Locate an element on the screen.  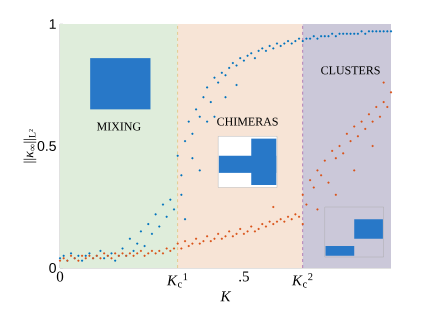
y-axis-title: ||κ$_{∞}$||$_{L²}$ is located at coordinates (30, 145).